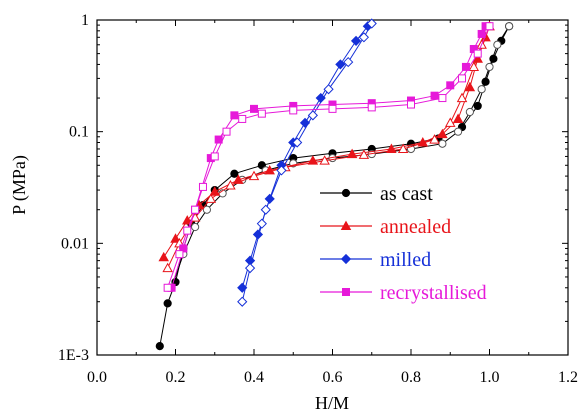 The height and width of the screenshot is (416, 581). I want to click on y-tick-label: 0.01, so click(75, 243).